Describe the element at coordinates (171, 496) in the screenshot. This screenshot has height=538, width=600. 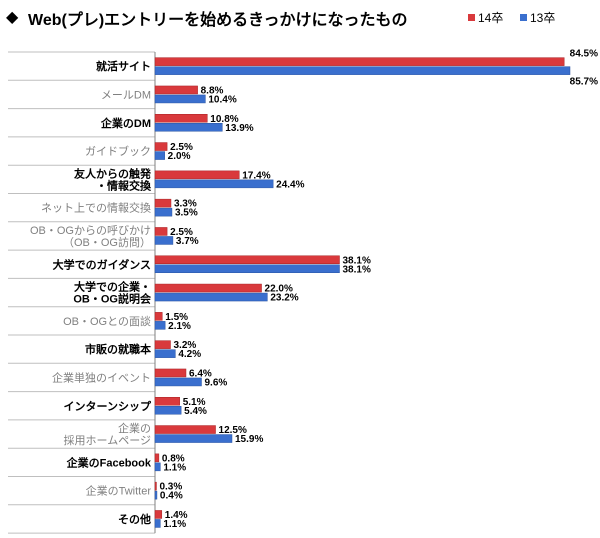
I see `data-label-13: 0.4%` at that location.